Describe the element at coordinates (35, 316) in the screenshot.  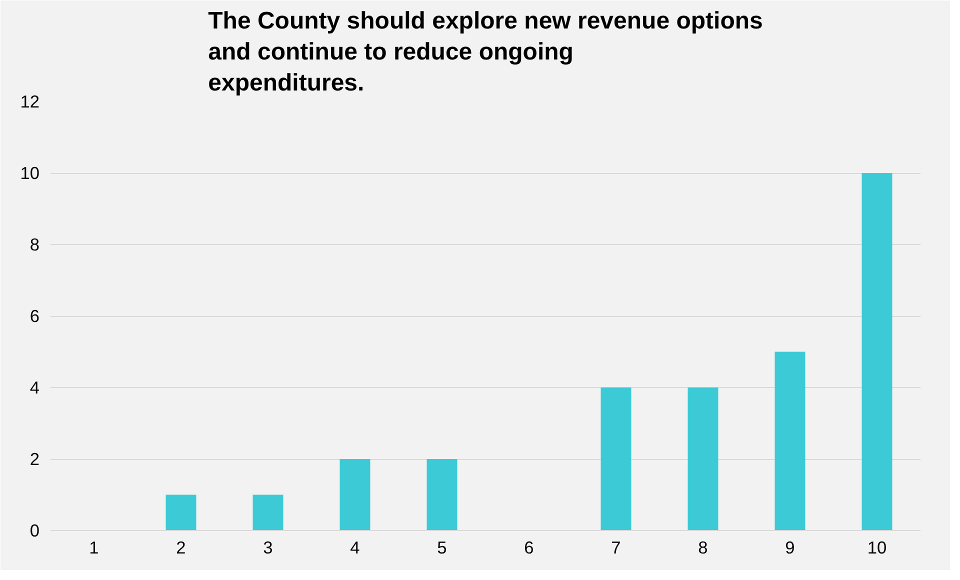
I see `y-tick-label: 6` at that location.